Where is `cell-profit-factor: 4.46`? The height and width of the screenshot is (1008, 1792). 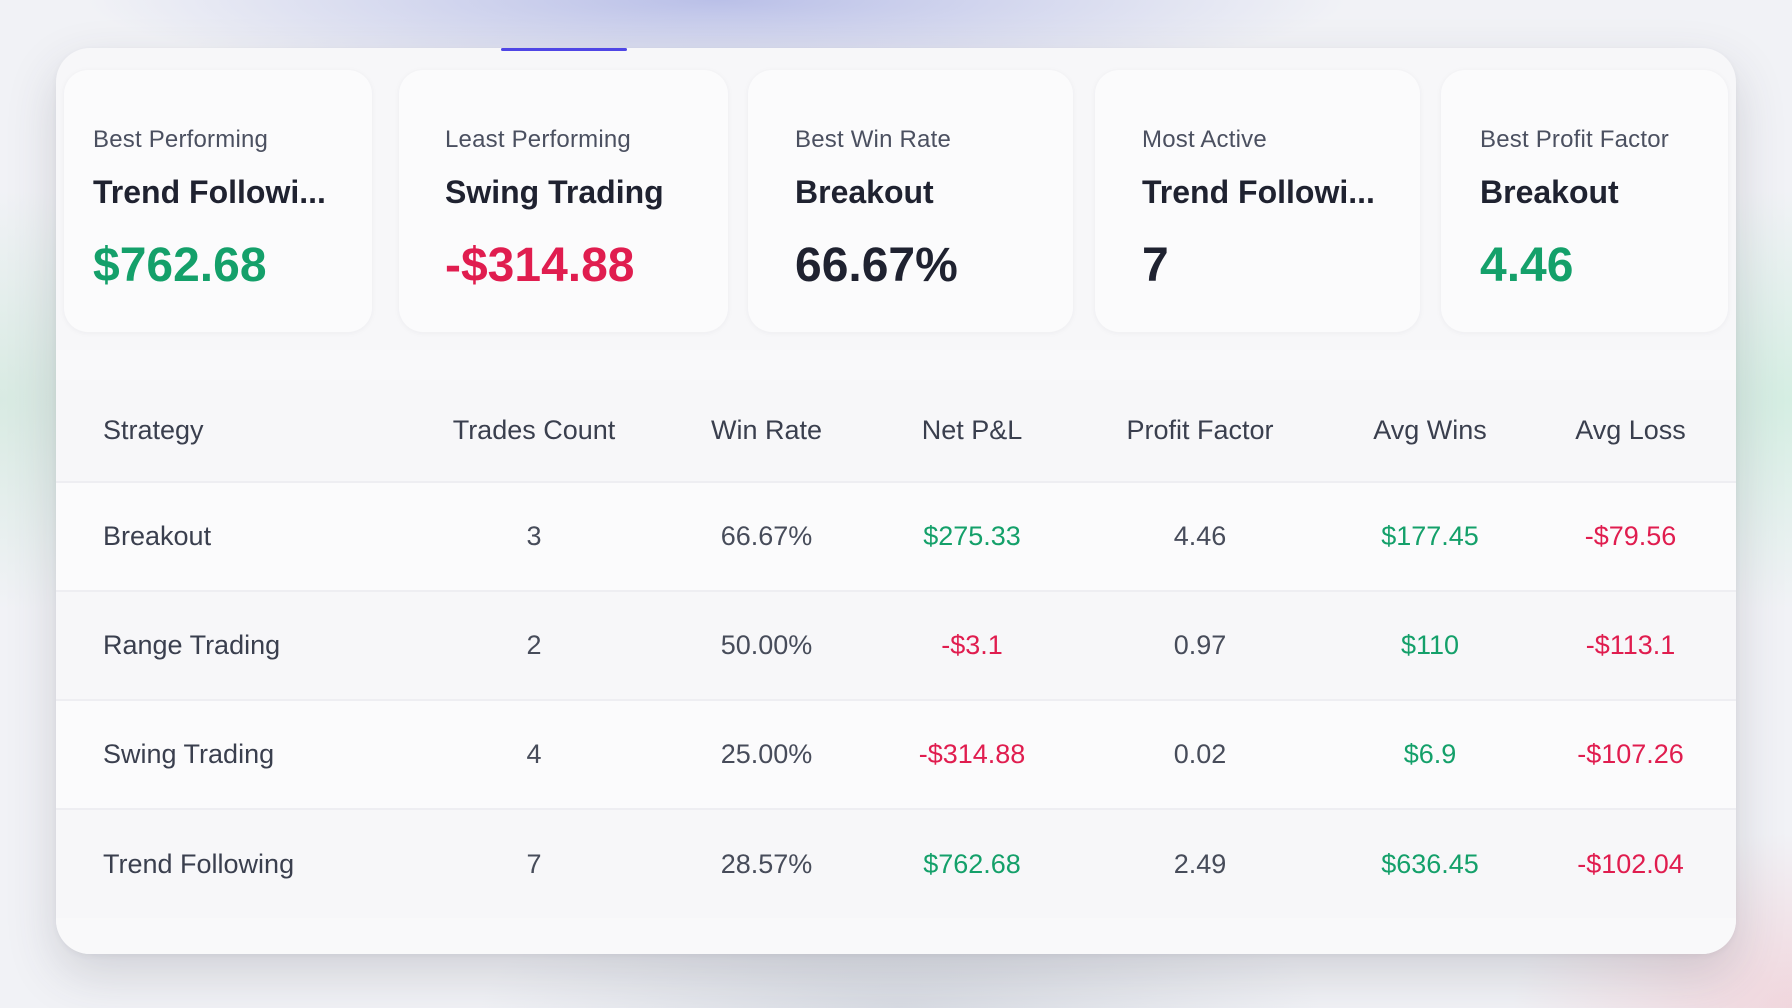 cell-profit-factor: 4.46 is located at coordinates (1200, 536).